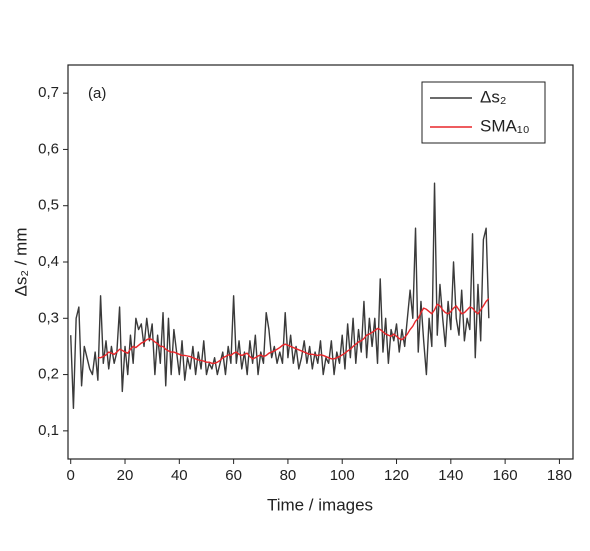  I want to click on legend-label: SMA₁₀, so click(505, 125).